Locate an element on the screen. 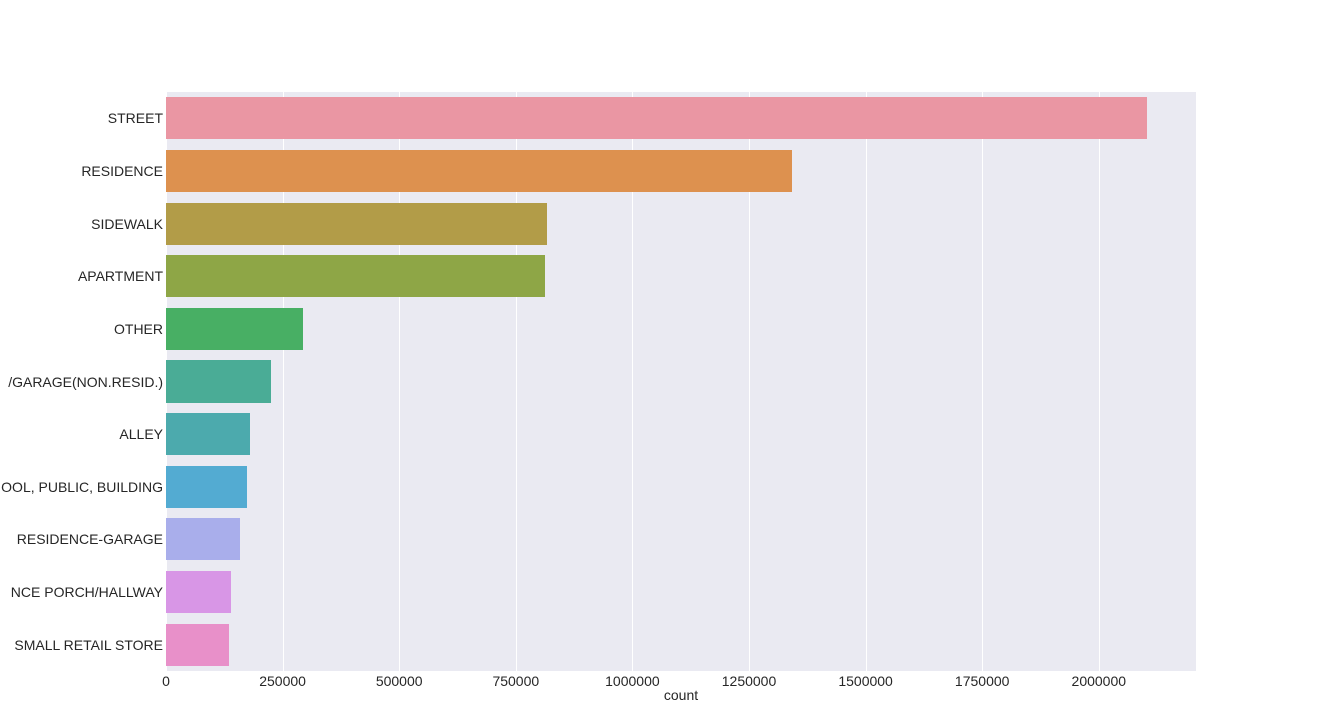 This screenshot has width=1329, height=720. y-tick-label: STREET is located at coordinates (135, 118).